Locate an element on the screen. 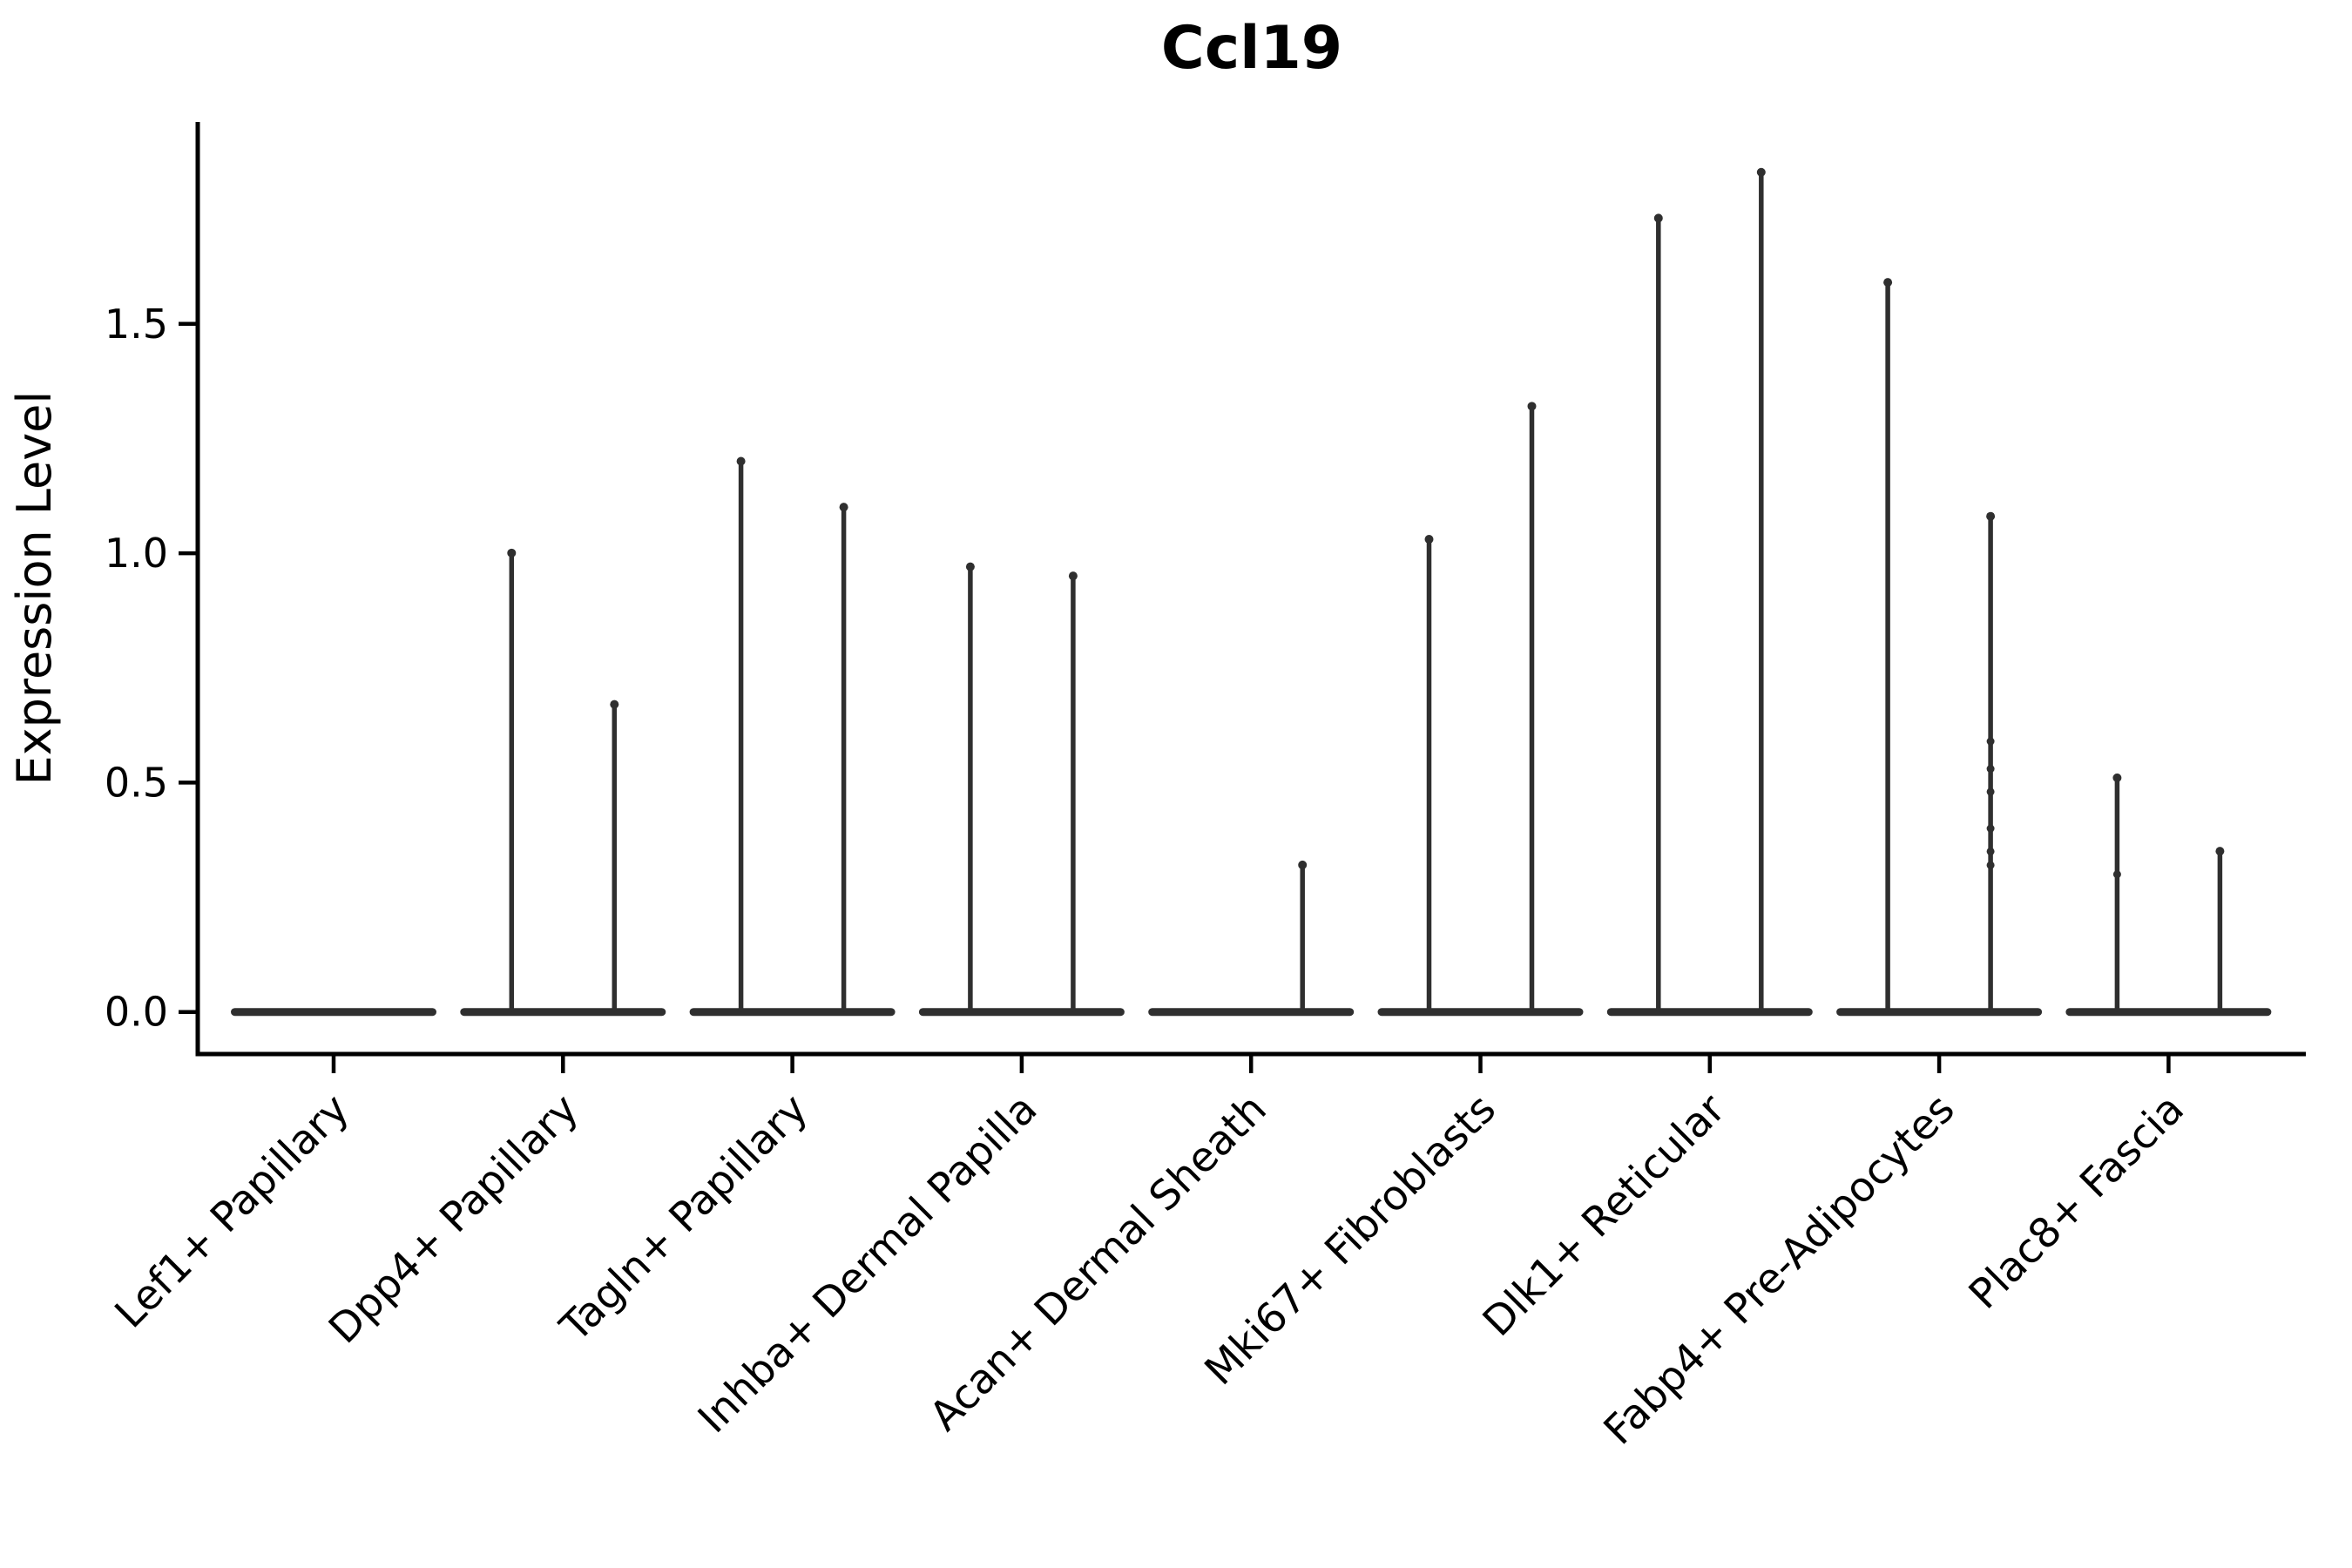 The width and height of the screenshot is (2352, 1568). x-tick-label: Lef1+ Papillary is located at coordinates (233, 1211).